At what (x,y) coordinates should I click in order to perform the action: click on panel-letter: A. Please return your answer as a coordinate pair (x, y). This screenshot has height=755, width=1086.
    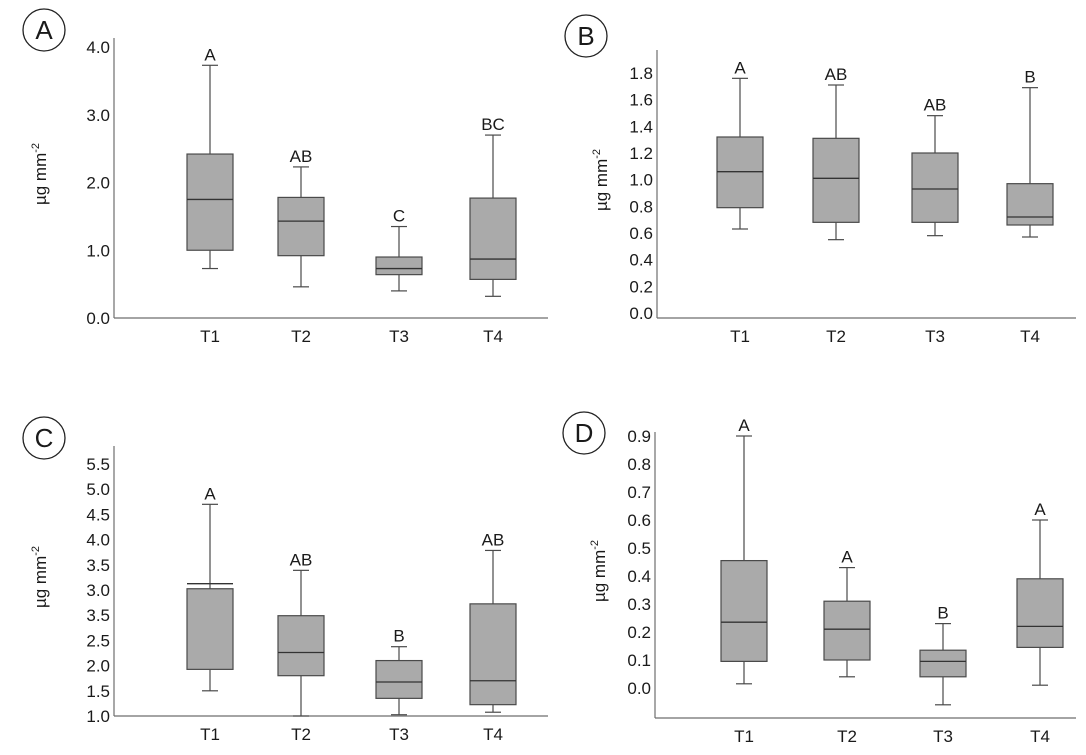
    Looking at the image, I should click on (44, 30).